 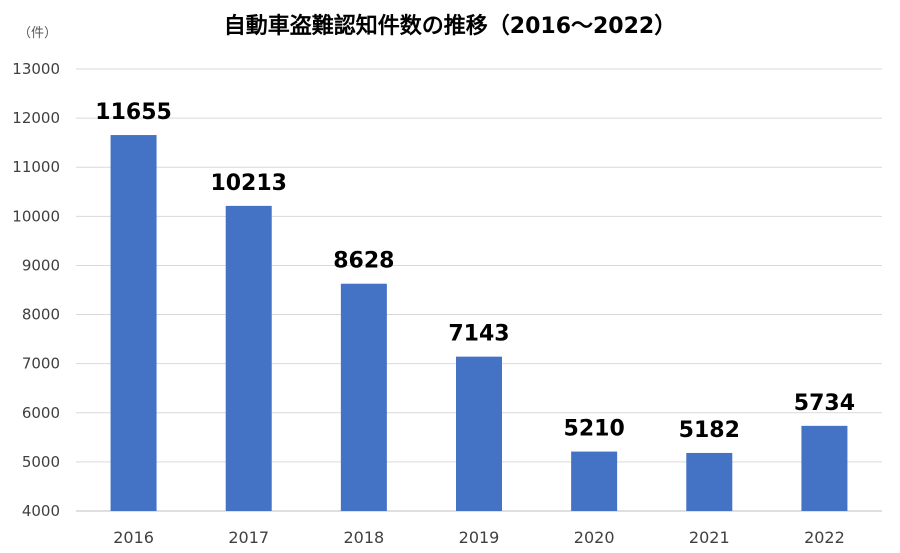 I want to click on x-tick-label: 2018, so click(x=363, y=537).